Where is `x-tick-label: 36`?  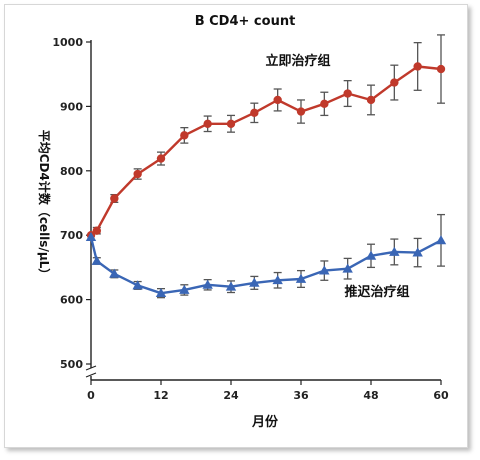 x-tick-label: 36 is located at coordinates (301, 395).